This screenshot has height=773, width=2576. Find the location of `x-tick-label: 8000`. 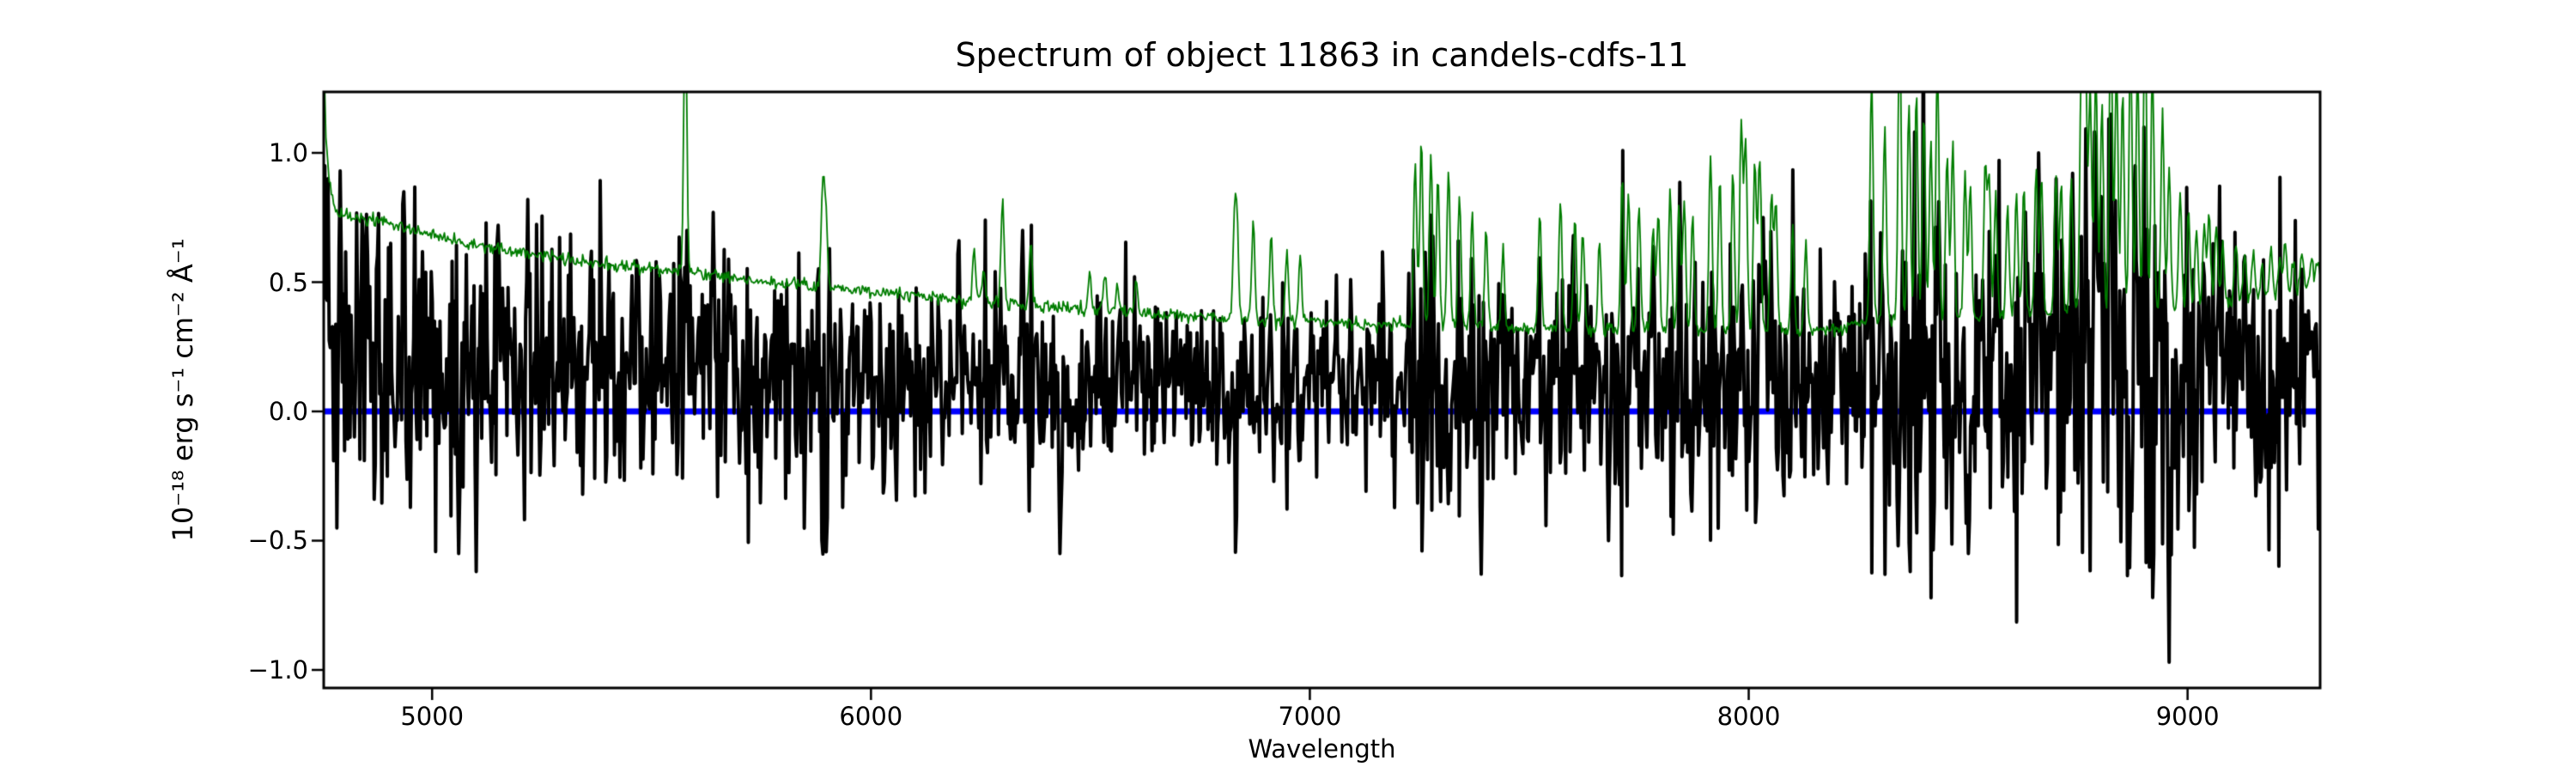

x-tick-label: 8000 is located at coordinates (1748, 716).